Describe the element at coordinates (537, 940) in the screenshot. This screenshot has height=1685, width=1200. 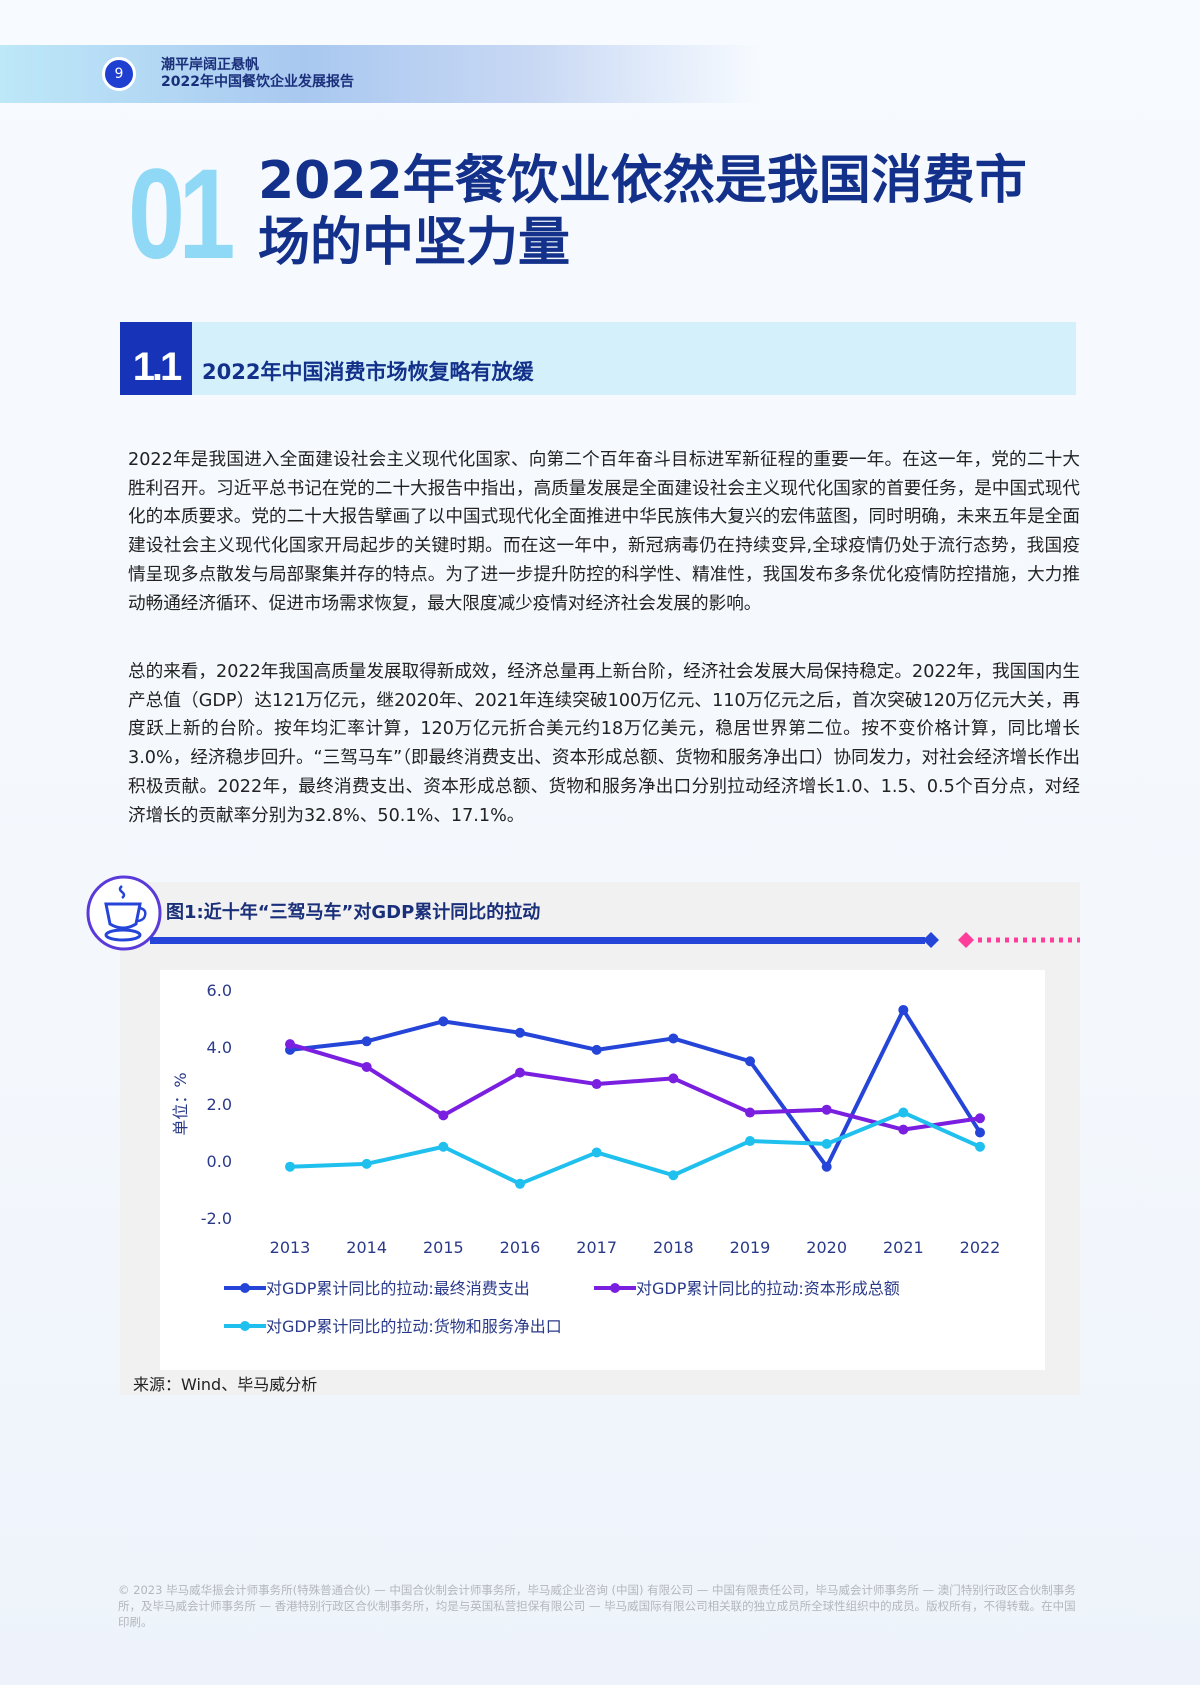
I see `title-underline` at that location.